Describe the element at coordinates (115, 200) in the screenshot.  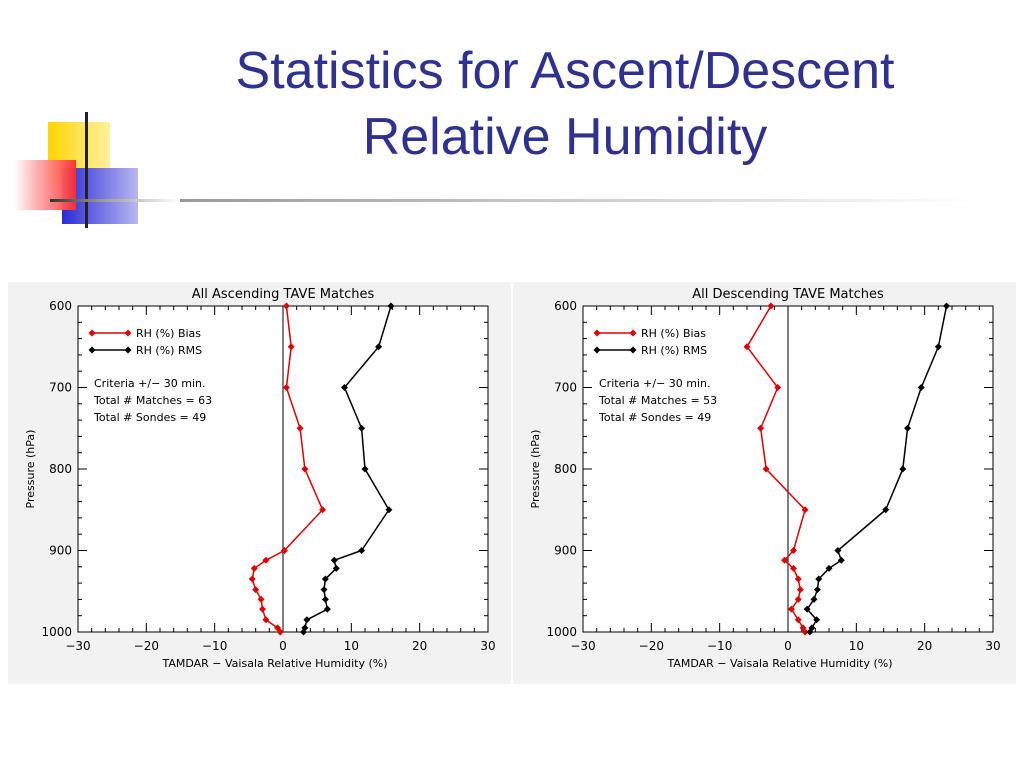
I see `logo-horizontal-rule` at that location.